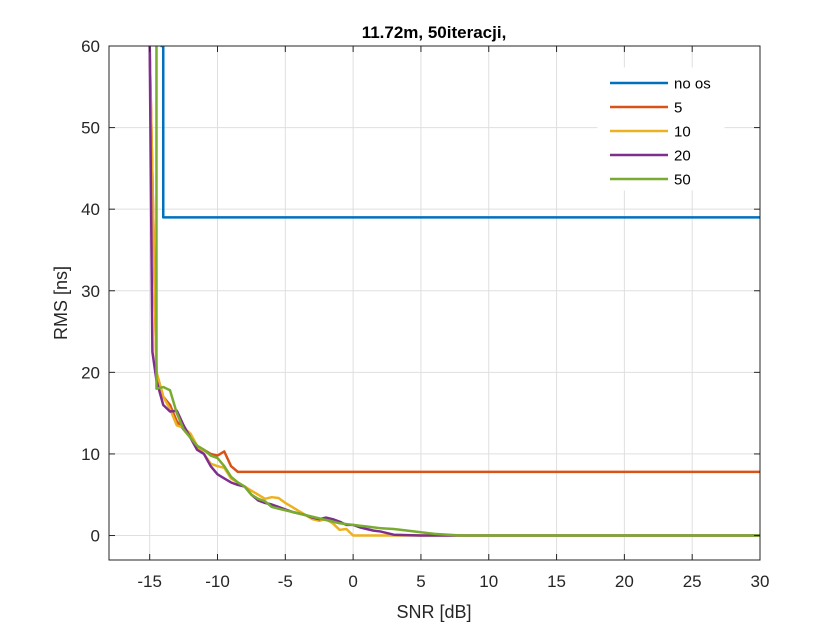 This screenshot has width=840, height=630. Describe the element at coordinates (682, 156) in the screenshot. I see `legend-label-3: 20` at that location.